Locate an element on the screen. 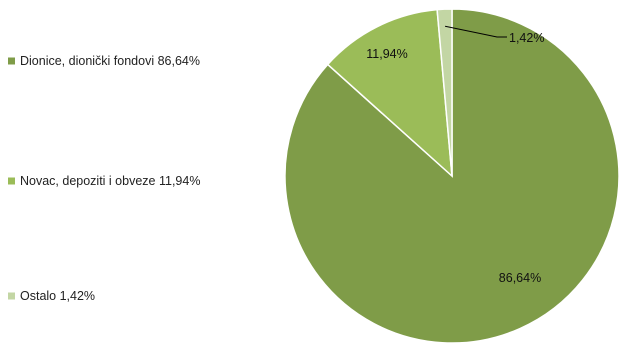 This screenshot has height=347, width=620. legend-swatch-ostalo is located at coordinates (11, 296).